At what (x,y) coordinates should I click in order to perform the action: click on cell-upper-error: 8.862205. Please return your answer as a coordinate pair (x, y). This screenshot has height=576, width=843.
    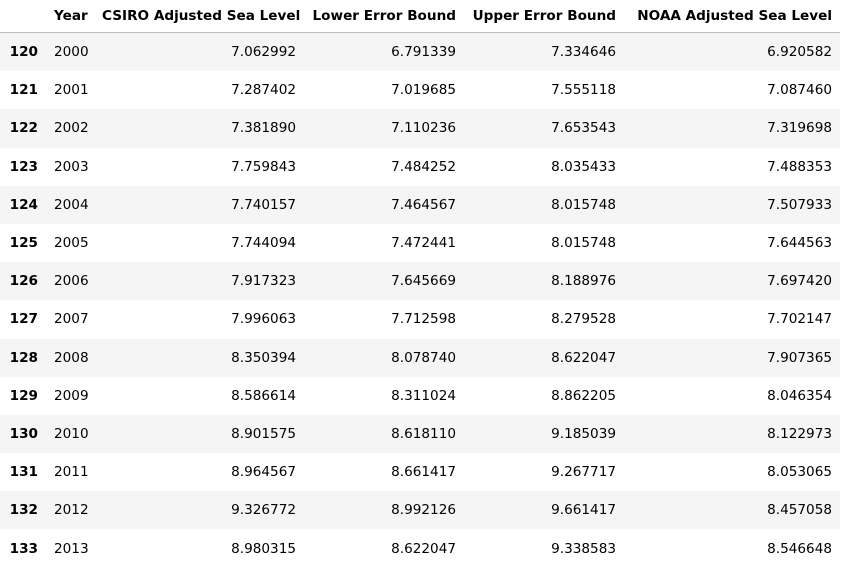
    Looking at the image, I should click on (583, 395).